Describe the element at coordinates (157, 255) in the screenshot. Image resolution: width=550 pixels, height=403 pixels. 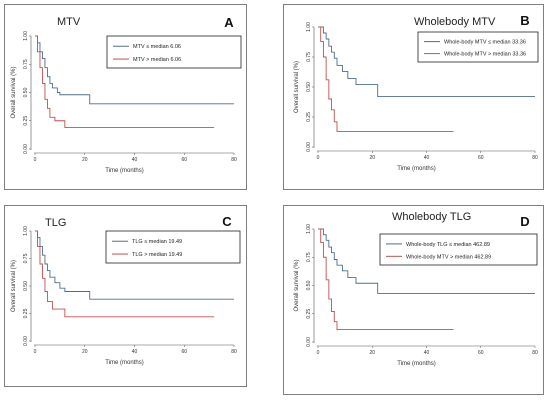
I see `legend-entry: TLG > median 19.49` at that location.